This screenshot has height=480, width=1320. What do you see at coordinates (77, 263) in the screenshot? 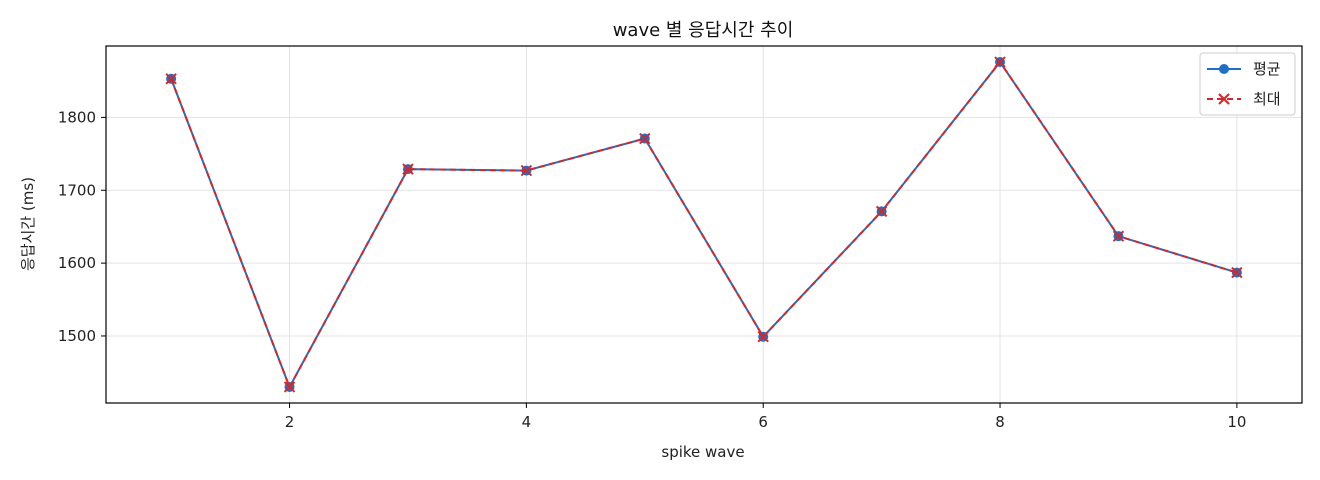
I see `y-tick-label: 1600` at bounding box center [77, 263].